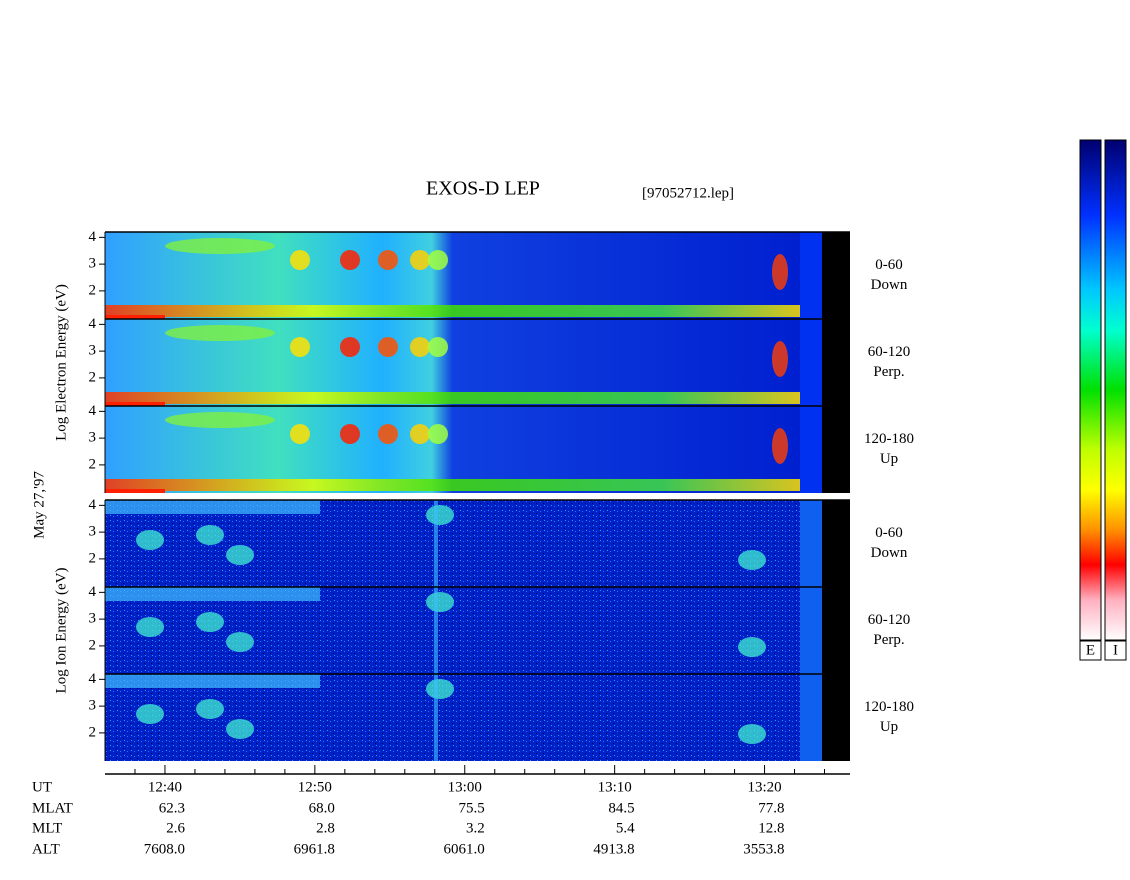 Image resolution: width=1130 pixels, height=880 pixels. What do you see at coordinates (322, 808) in the screenshot?
I see `orbit-value: 68.0` at bounding box center [322, 808].